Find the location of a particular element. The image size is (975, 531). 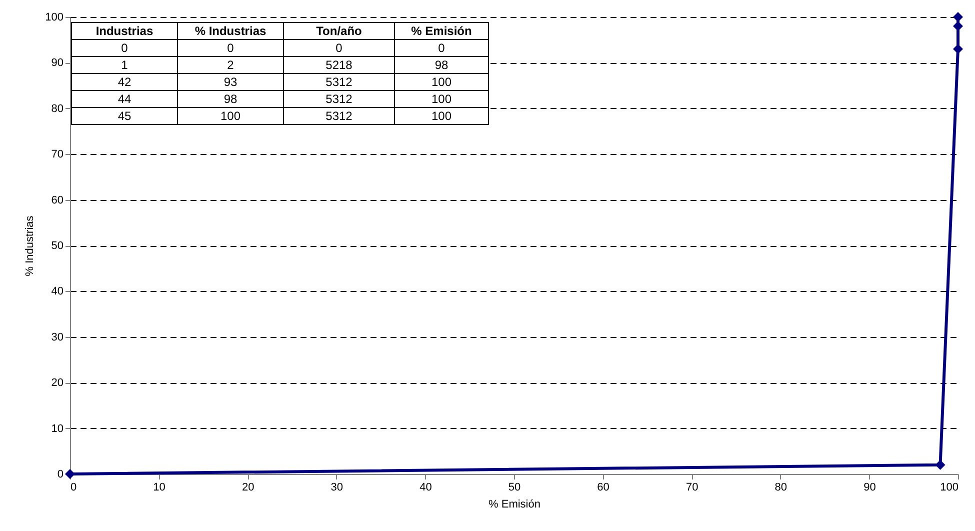

x-tick-label: 100 is located at coordinates (949, 488).